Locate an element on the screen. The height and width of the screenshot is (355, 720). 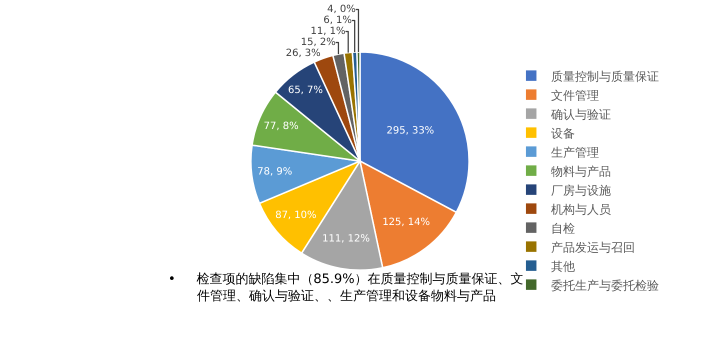
legend-label: 文件管理 is located at coordinates (575, 95).